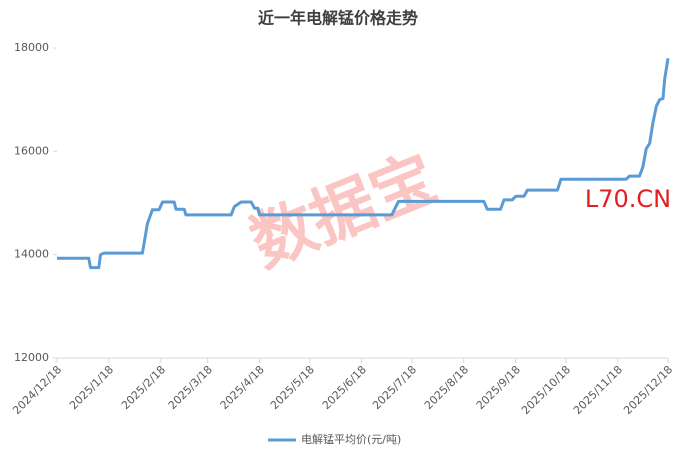 The width and height of the screenshot is (677, 459). What do you see at coordinates (344, 212) in the screenshot?
I see `watermark: 数据宝` at bounding box center [344, 212].